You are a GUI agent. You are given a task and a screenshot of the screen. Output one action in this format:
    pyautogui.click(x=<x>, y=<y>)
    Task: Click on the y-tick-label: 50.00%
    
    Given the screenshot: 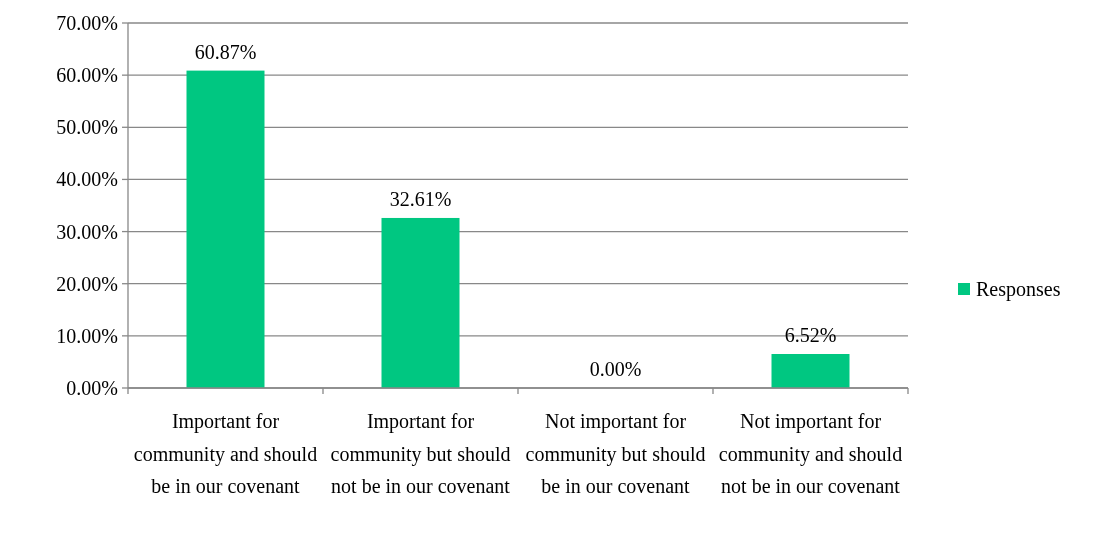 What is the action you would take?
    pyautogui.click(x=87, y=127)
    